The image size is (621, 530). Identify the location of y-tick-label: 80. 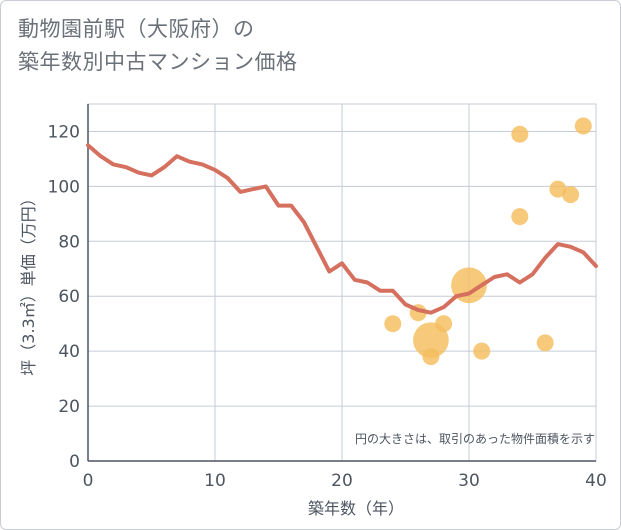
(69, 242).